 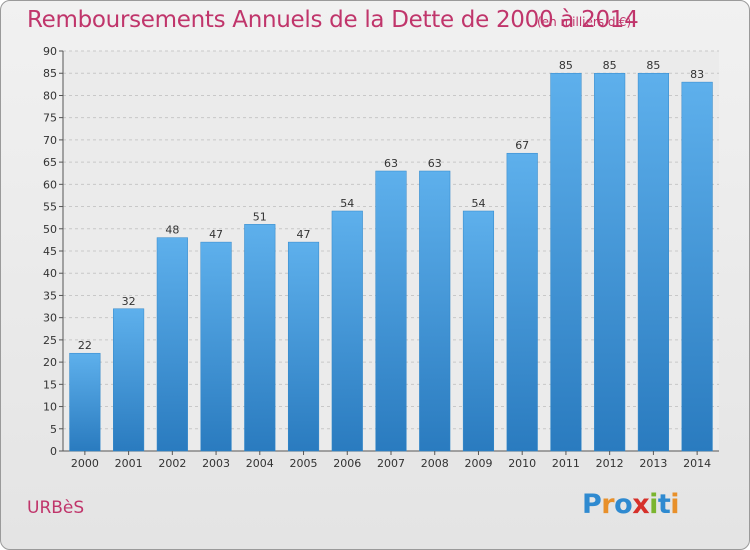 I want to click on bar-value-label: 83, so click(x=697, y=74).